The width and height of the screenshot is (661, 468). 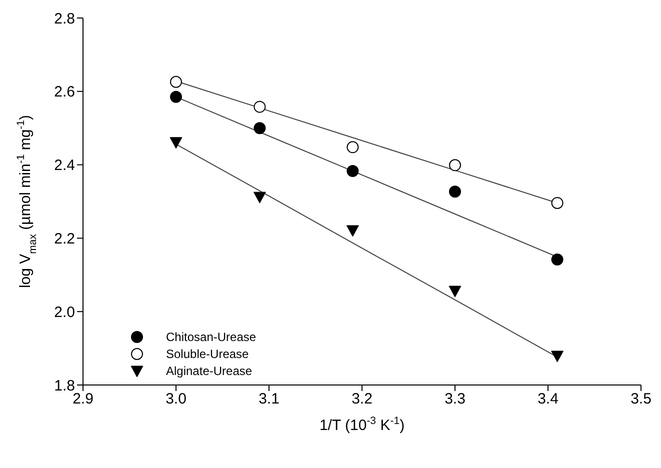 I want to click on x-tick-label: 3.3, so click(x=455, y=399).